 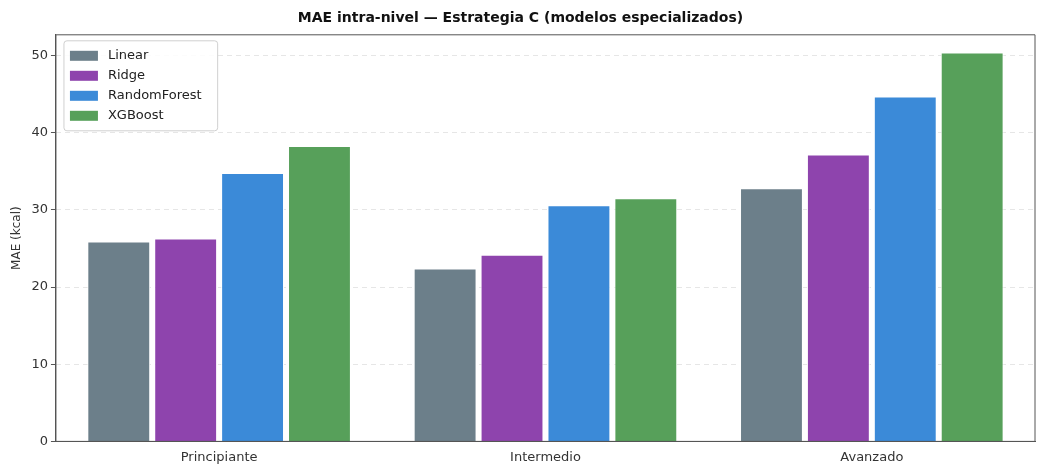 What do you see at coordinates (43, 440) in the screenshot?
I see `y-tick-label: 0` at bounding box center [43, 440].